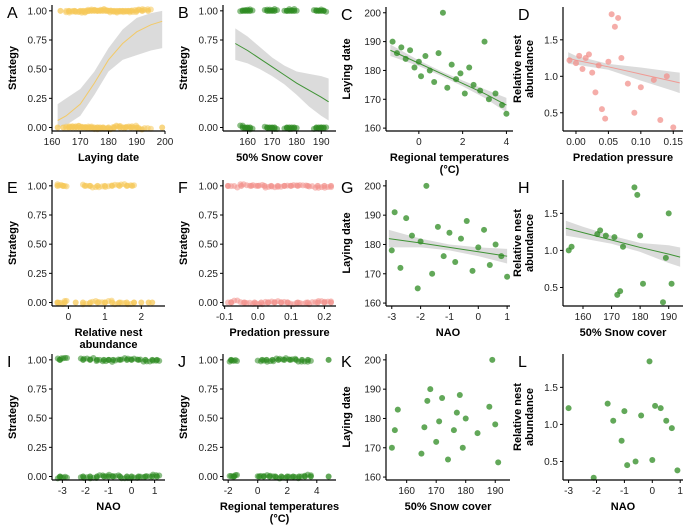 This screenshot has width=685, height=528. What do you see at coordinates (524, 15) in the screenshot?
I see `panel-letter: D` at bounding box center [524, 15].